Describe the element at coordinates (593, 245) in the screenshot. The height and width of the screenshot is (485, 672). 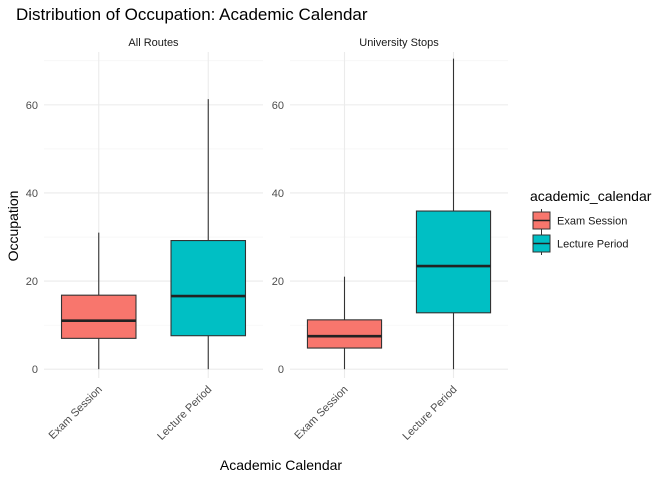
I see `legend-label: Lecture Period` at that location.